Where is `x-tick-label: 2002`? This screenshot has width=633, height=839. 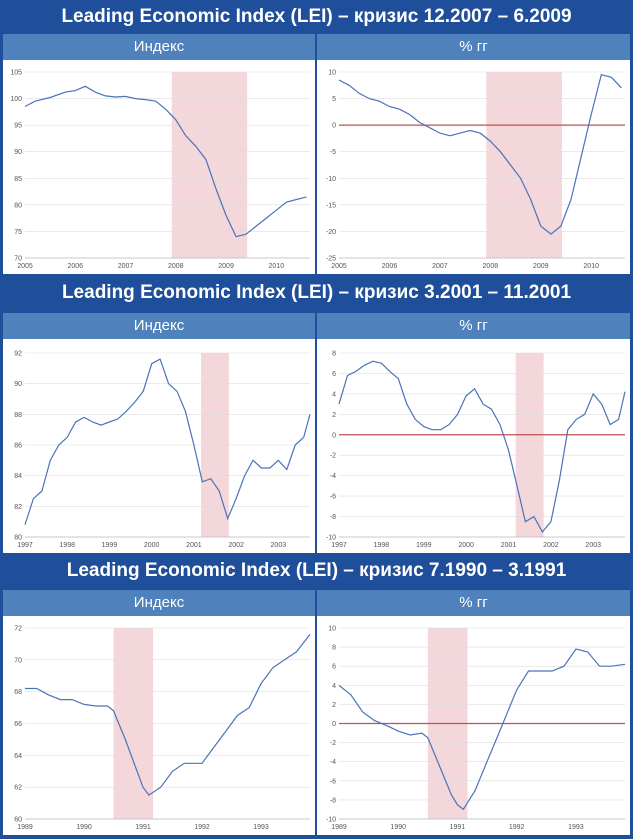
x-tick-label: 2002 is located at coordinates (551, 545).